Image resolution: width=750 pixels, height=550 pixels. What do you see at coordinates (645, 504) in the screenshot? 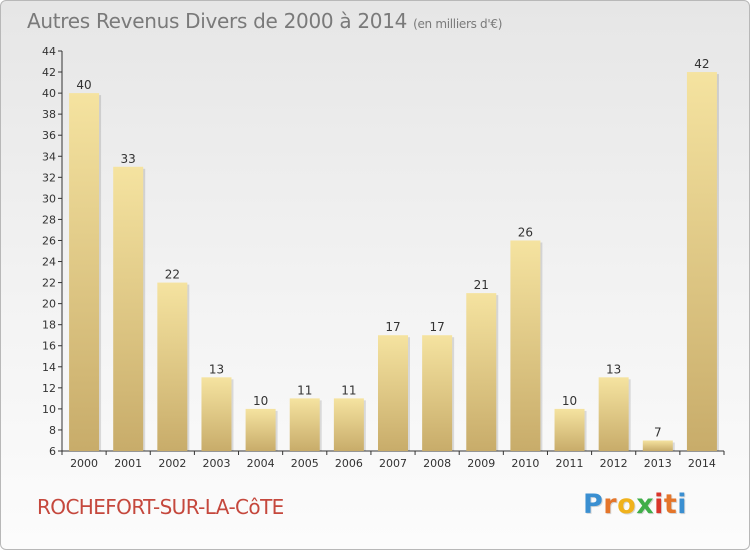
I see `logo-letter: x` at bounding box center [645, 504].